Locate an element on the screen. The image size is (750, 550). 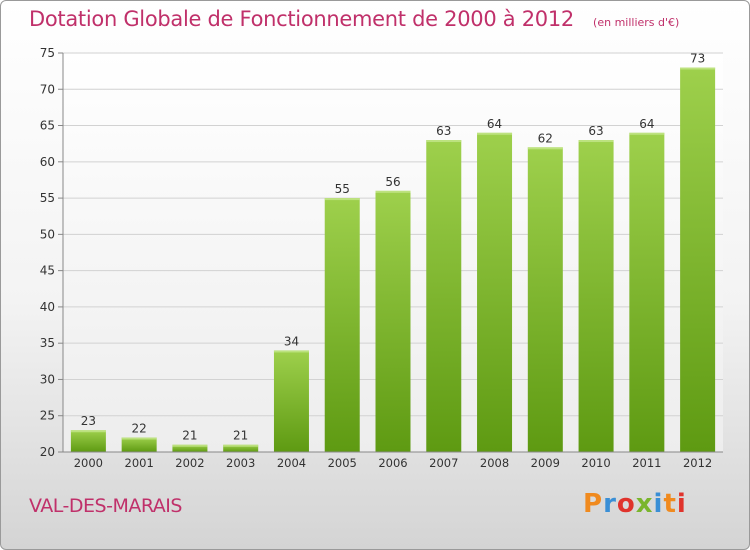
y-tick-label: 35 is located at coordinates (47, 343).